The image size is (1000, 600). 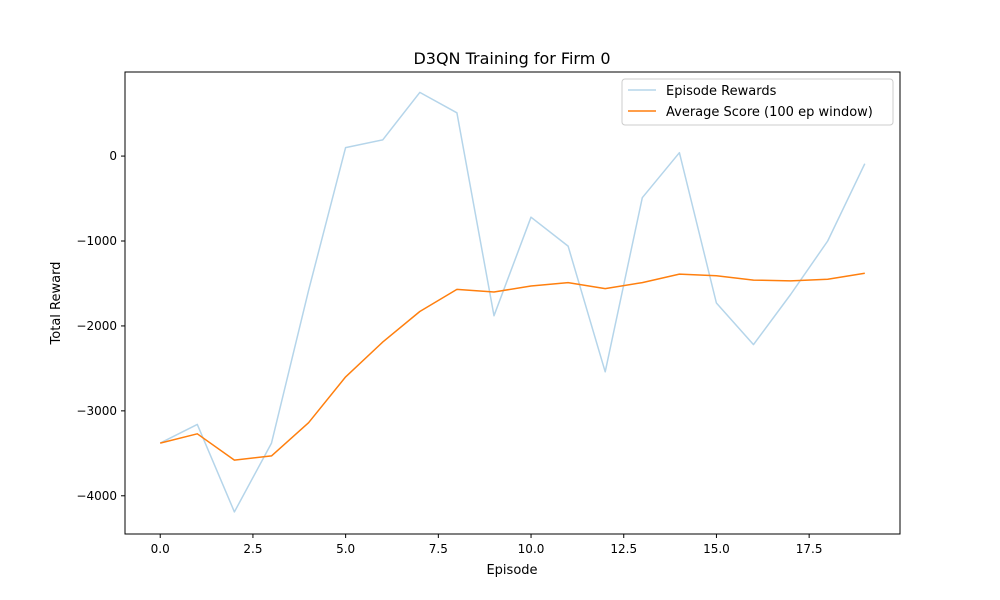 I want to click on x-axis: 0.0 2.5 5.0 7.5 10.0 12.5 15.0 17.5, so click(x=487, y=545).